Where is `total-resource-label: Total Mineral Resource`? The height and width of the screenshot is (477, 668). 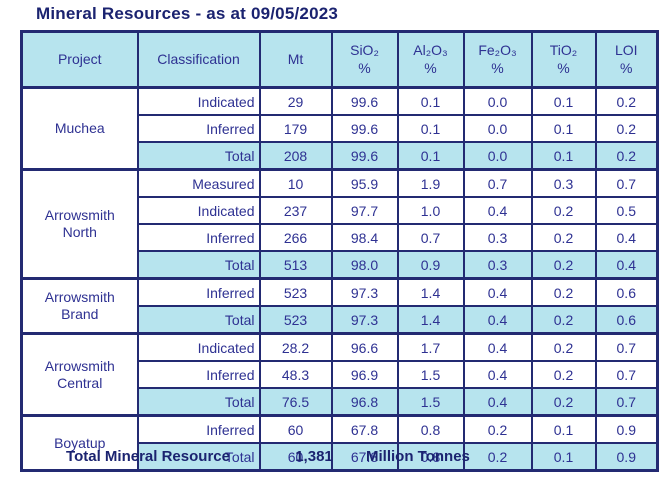
total-resource-label: Total Mineral Resource is located at coordinates (148, 456).